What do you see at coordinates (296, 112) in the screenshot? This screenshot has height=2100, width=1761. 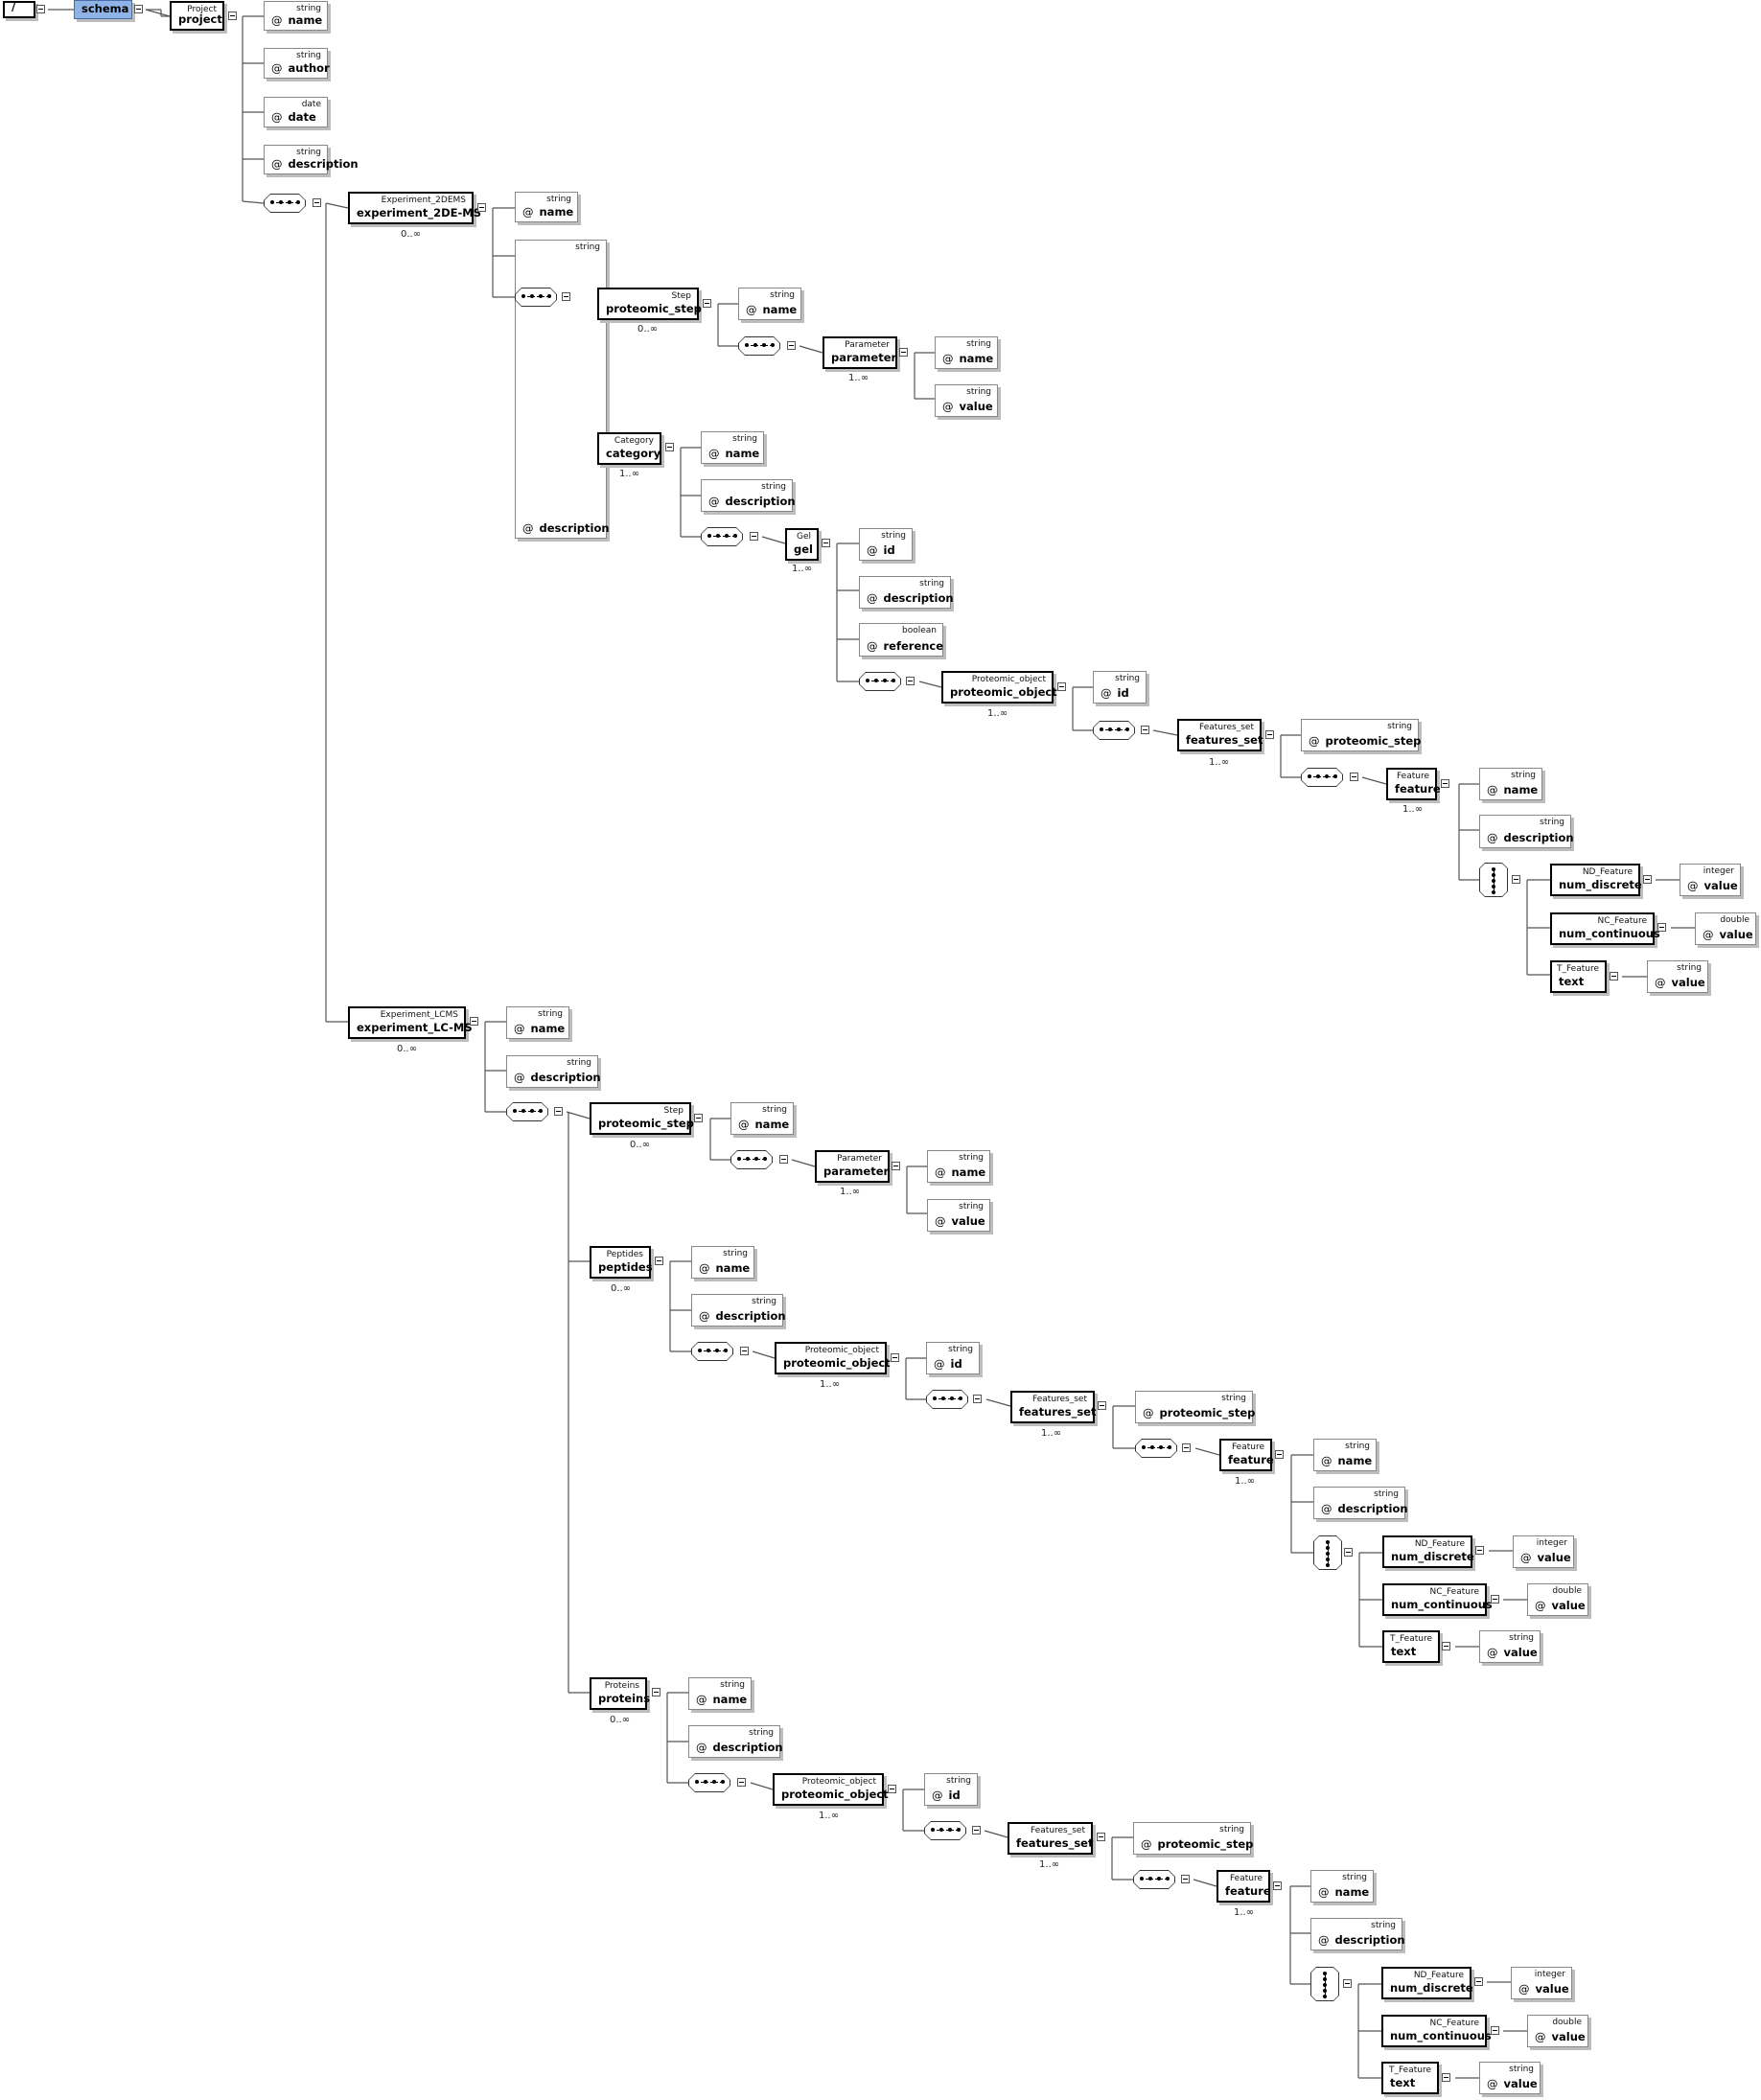 I see `attribute-date: date @ date` at bounding box center [296, 112].